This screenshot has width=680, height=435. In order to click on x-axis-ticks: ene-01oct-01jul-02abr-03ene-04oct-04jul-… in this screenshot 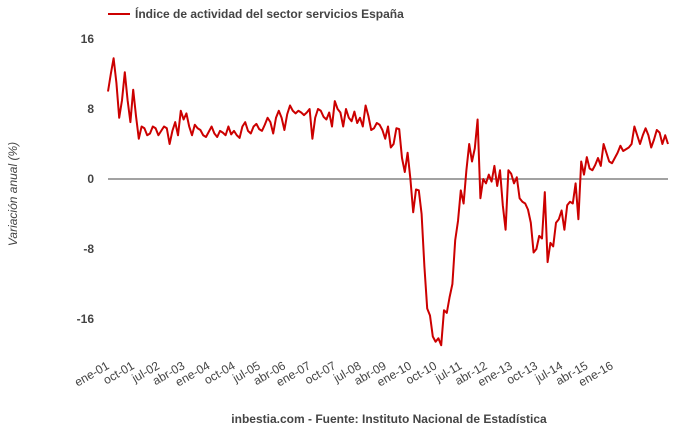, I will do `click(344, 373)`.